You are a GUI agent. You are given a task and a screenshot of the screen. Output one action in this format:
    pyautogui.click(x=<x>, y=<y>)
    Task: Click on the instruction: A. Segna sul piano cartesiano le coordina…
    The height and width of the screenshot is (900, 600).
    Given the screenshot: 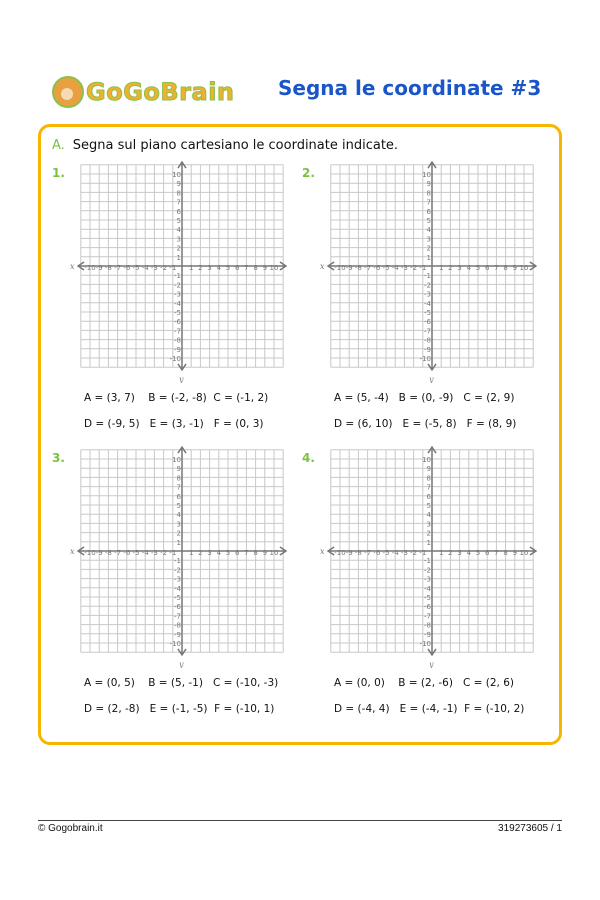 What is the action you would take?
    pyautogui.click(x=225, y=145)
    